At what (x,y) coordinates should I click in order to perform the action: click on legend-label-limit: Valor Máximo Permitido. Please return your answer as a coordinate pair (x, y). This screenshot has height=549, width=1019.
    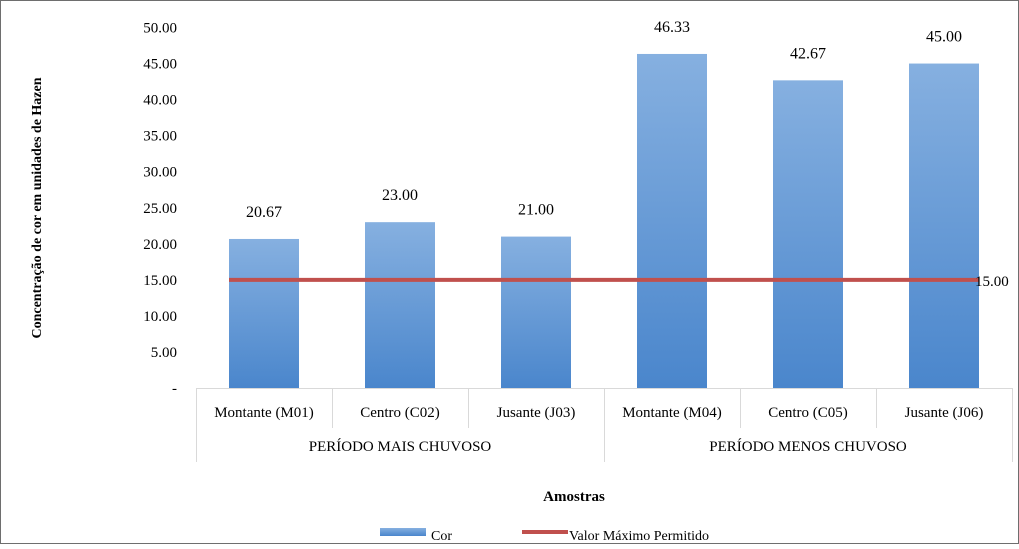
    Looking at the image, I should click on (639, 536).